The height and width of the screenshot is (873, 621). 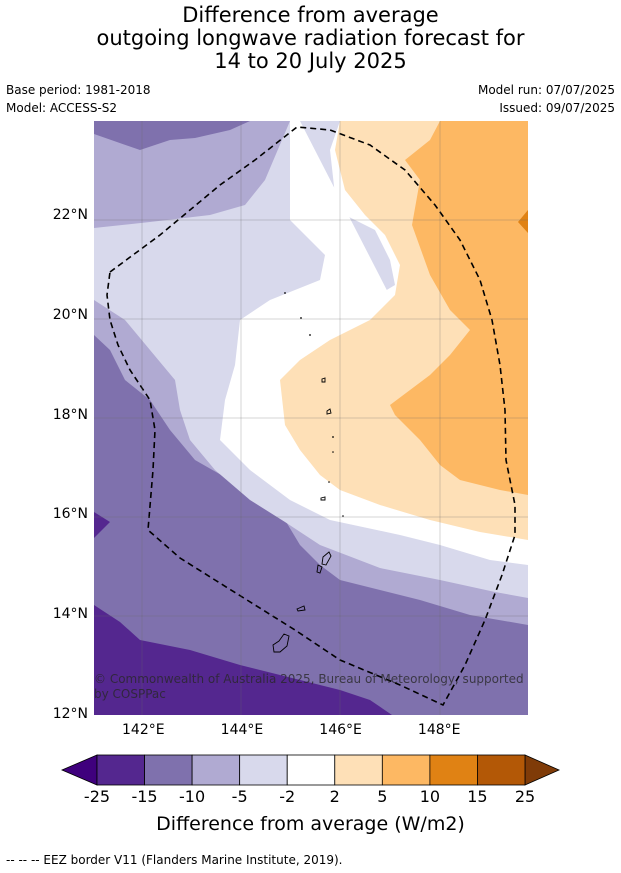 I want to click on title-line-3: 14 to 20 July 2025, so click(x=310, y=61).